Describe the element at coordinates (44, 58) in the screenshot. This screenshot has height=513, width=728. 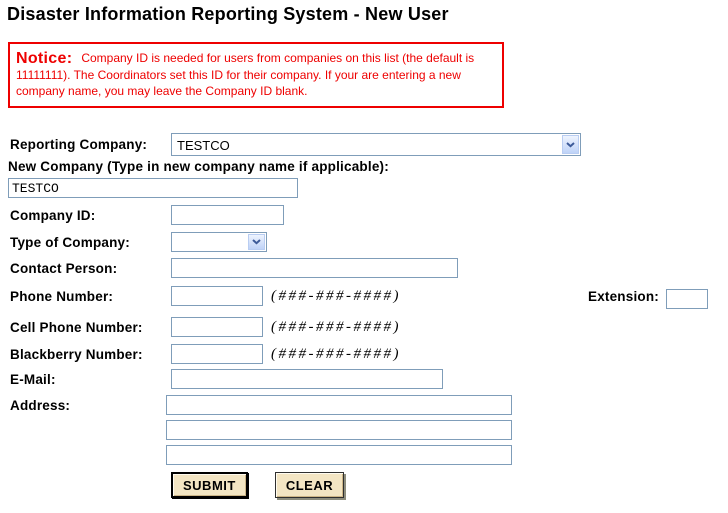
I see `notice-label: Notice:` at that location.